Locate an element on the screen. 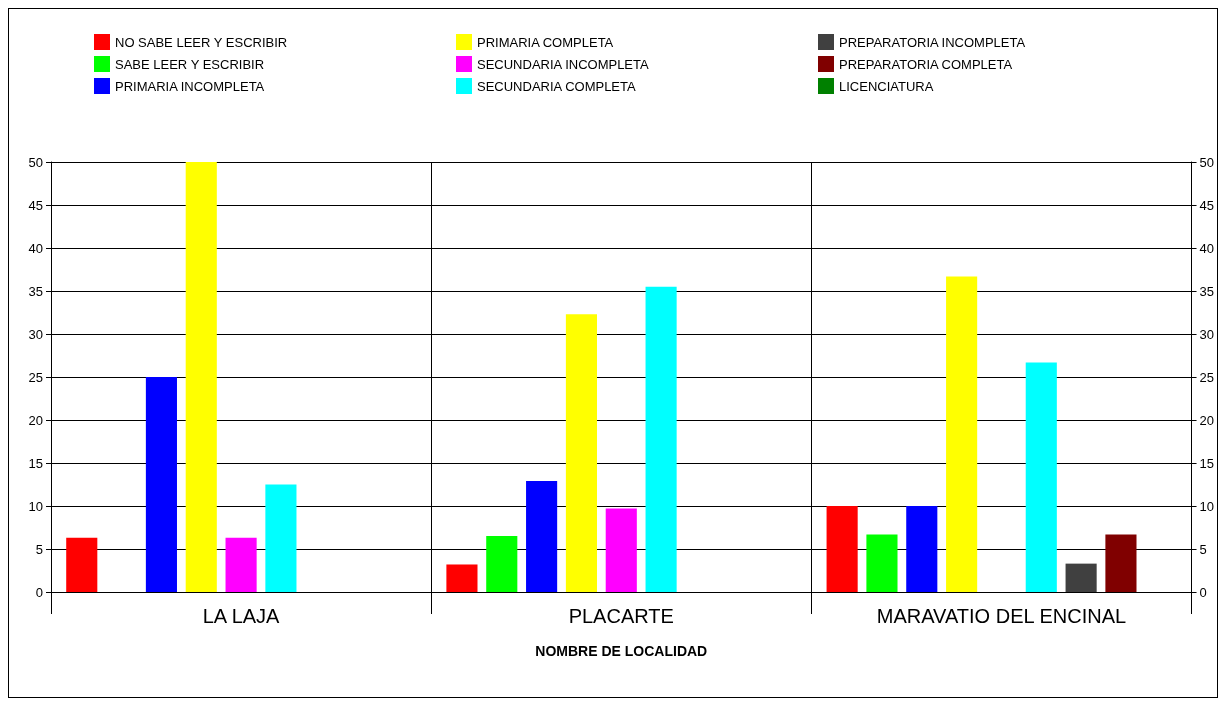 This screenshot has height=706, width=1226. y-tick-label: 15 is located at coordinates (35, 463).